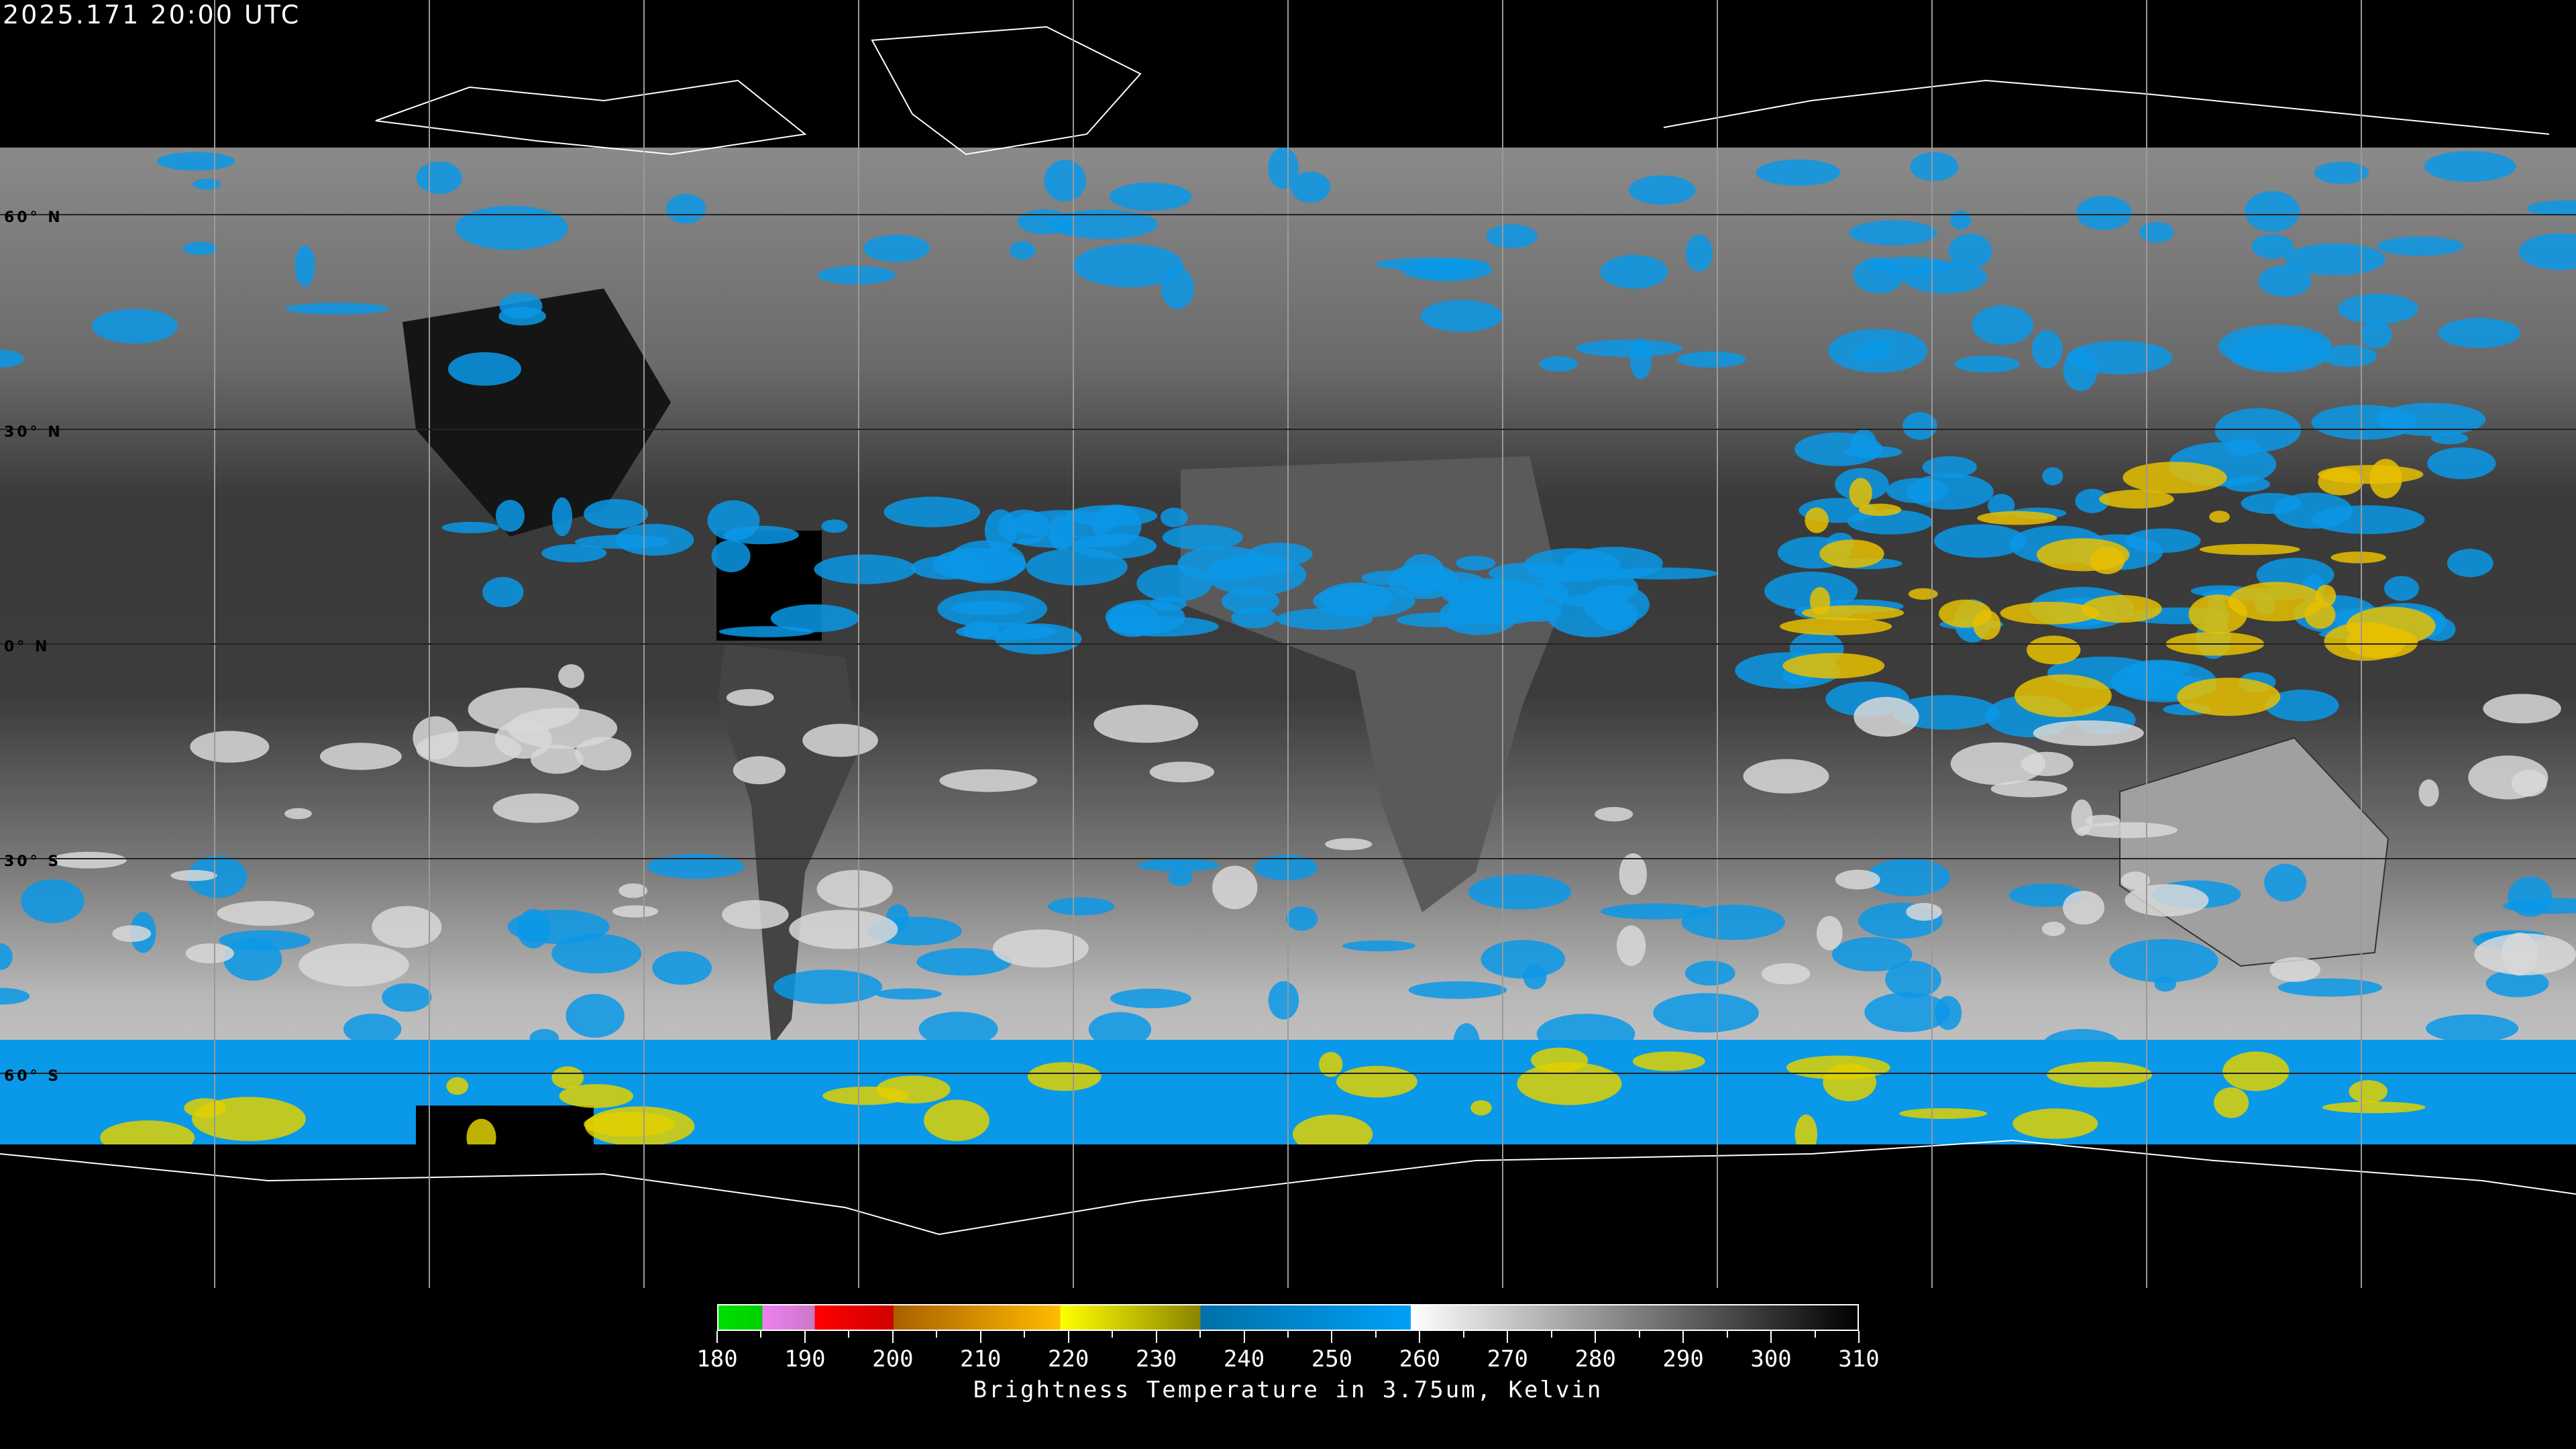  What do you see at coordinates (152, 15) in the screenshot?
I see `timestamp: 2025.171 20:00 UTC` at bounding box center [152, 15].